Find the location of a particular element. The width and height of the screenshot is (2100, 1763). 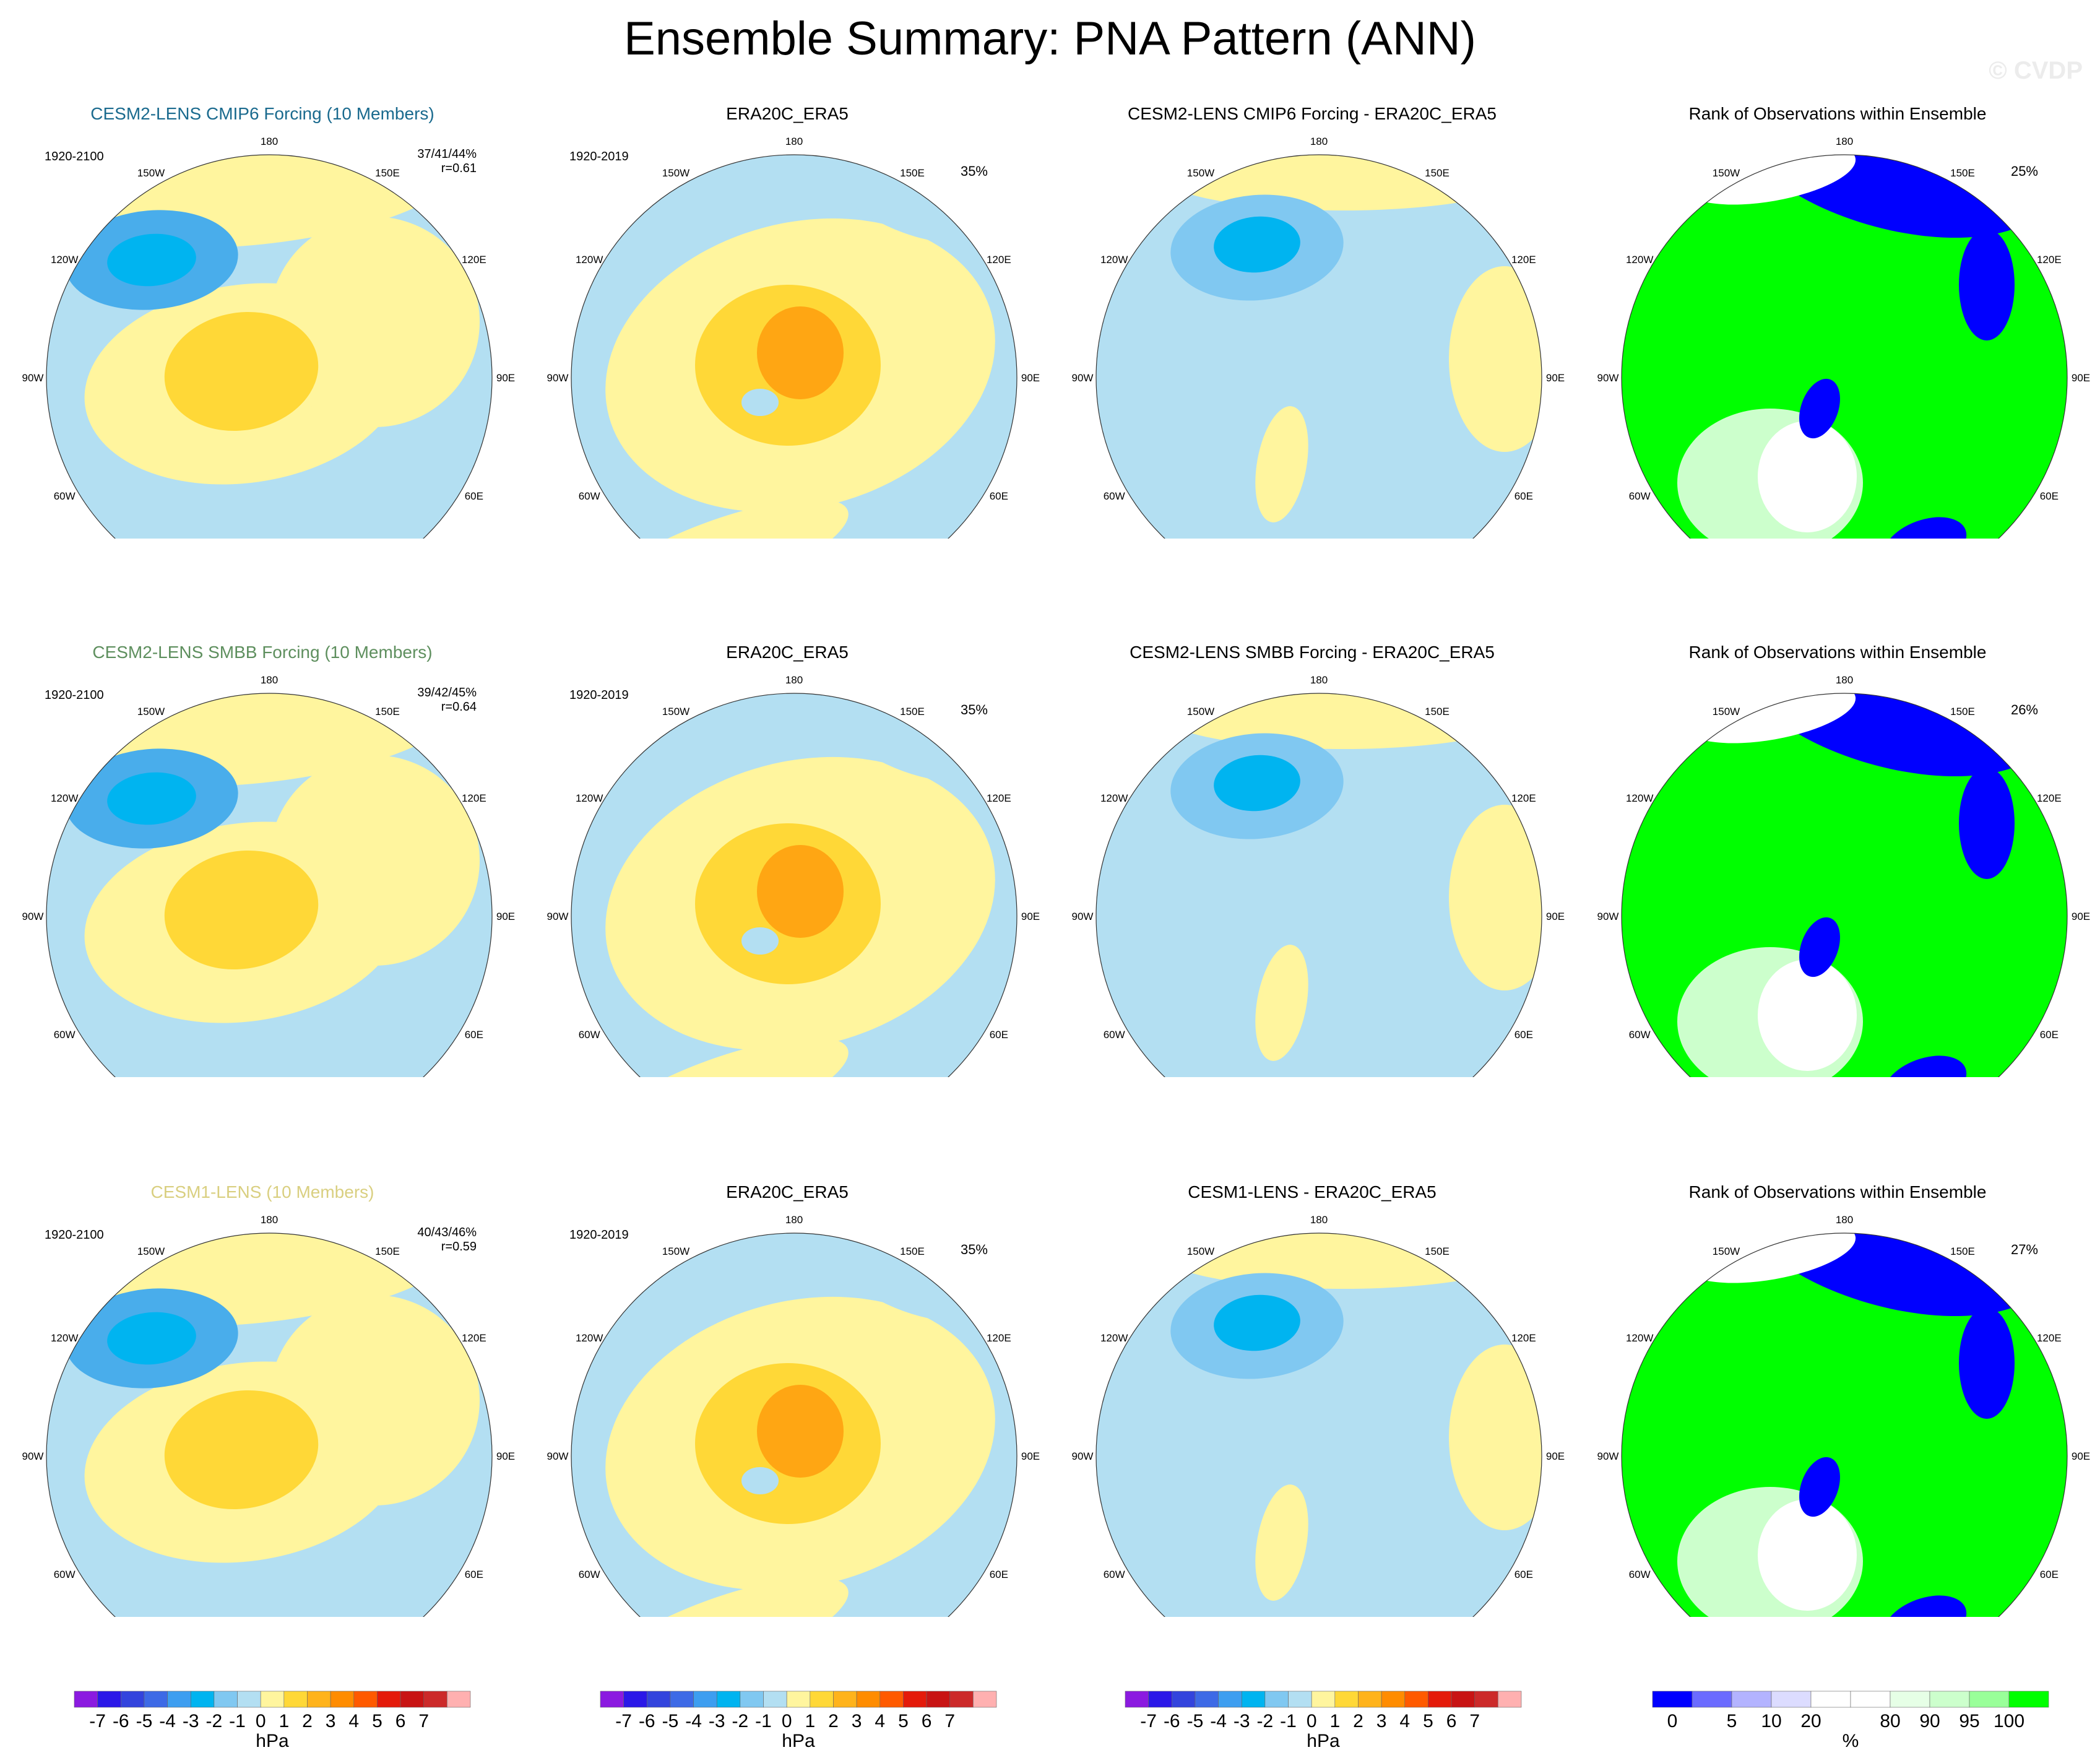

colorbar-label: 7 is located at coordinates (949, 1721).